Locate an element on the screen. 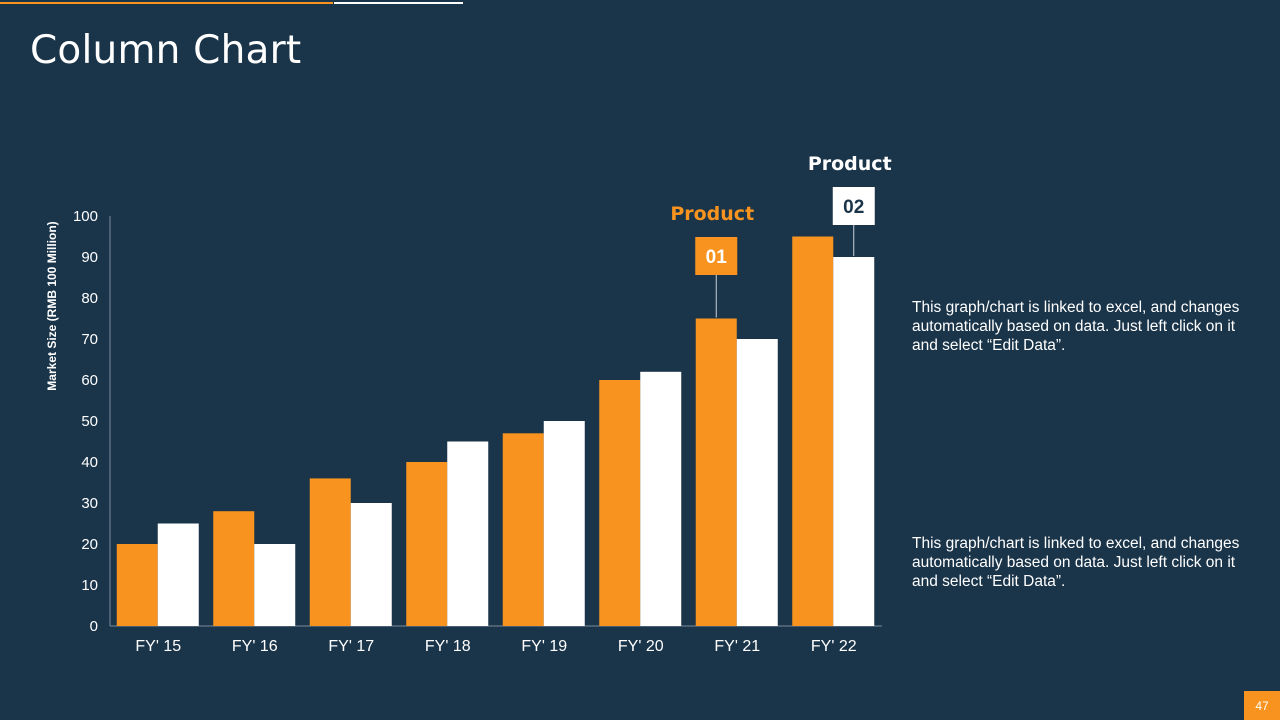 The width and height of the screenshot is (1280, 720). y-axis-title: Market Size (RMB 100 Million) is located at coordinates (52, 305).